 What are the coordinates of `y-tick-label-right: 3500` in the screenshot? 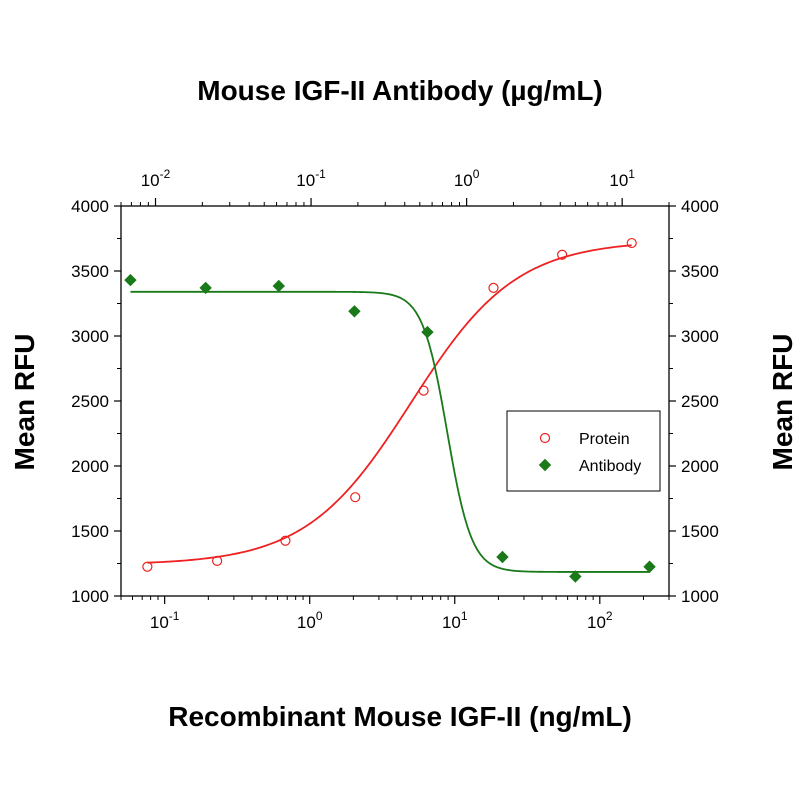 It's located at (700, 271).